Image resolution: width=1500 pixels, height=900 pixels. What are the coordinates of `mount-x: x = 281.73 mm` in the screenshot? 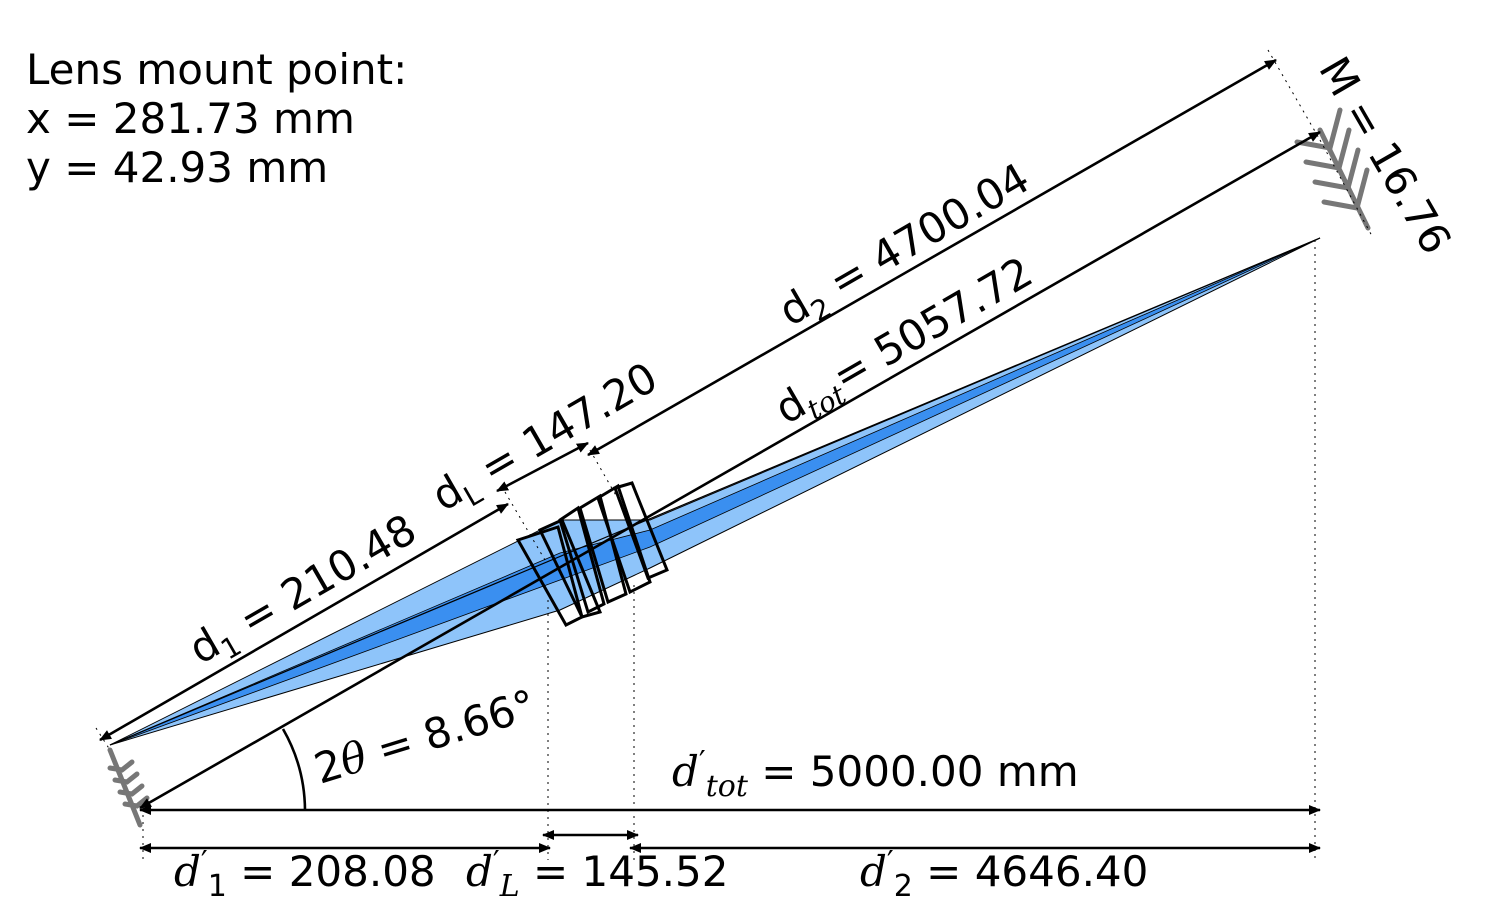 It's located at (190, 118).